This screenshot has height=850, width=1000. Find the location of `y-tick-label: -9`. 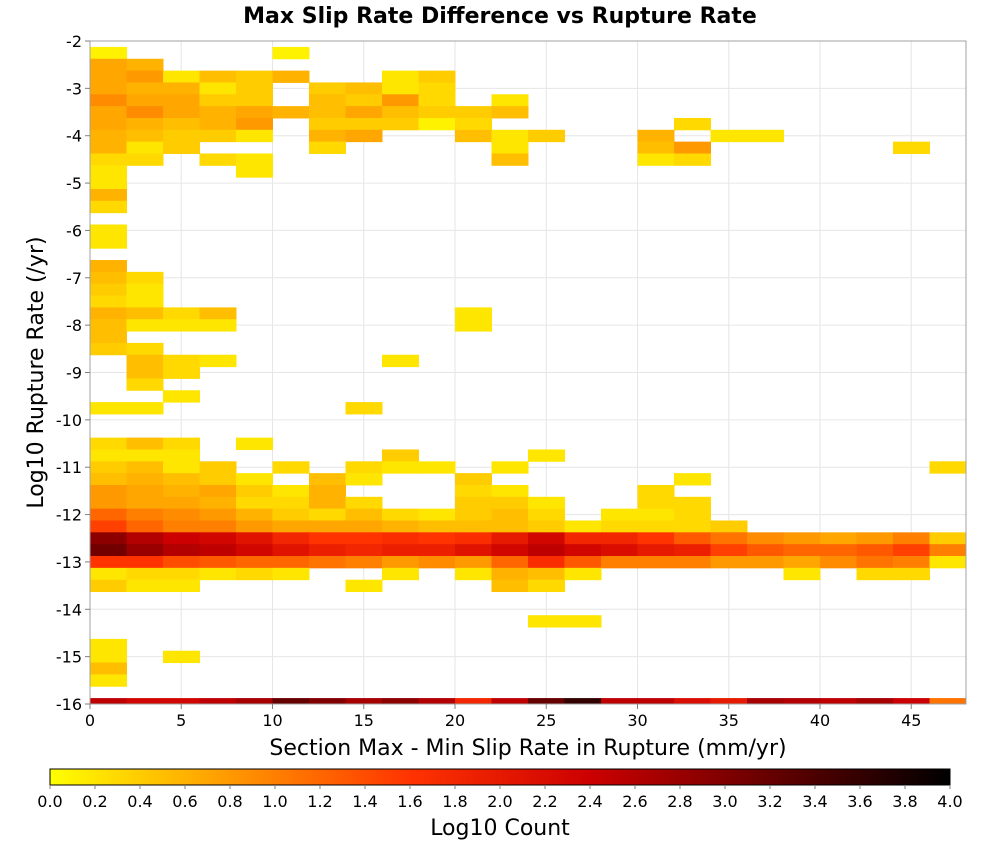

y-tick-label: -9 is located at coordinates (74, 373).